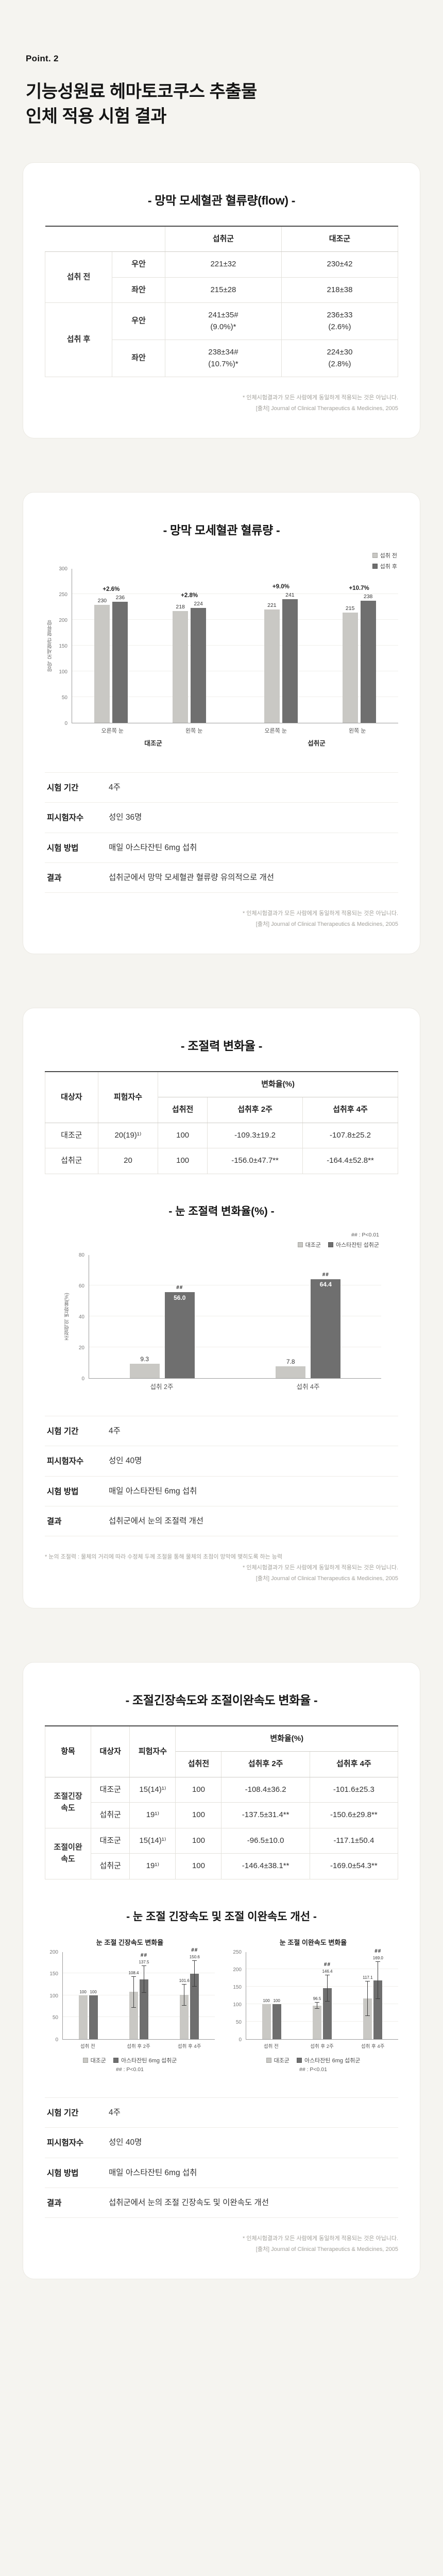 The image size is (443, 2576). What do you see at coordinates (183, 1110) in the screenshot?
I see `col-header-pre: 섭취전` at bounding box center [183, 1110].